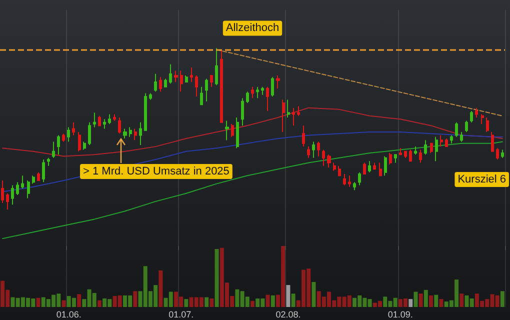  What do you see at coordinates (482, 180) in the screenshot?
I see `annotation: Kursziel 6` at bounding box center [482, 180].